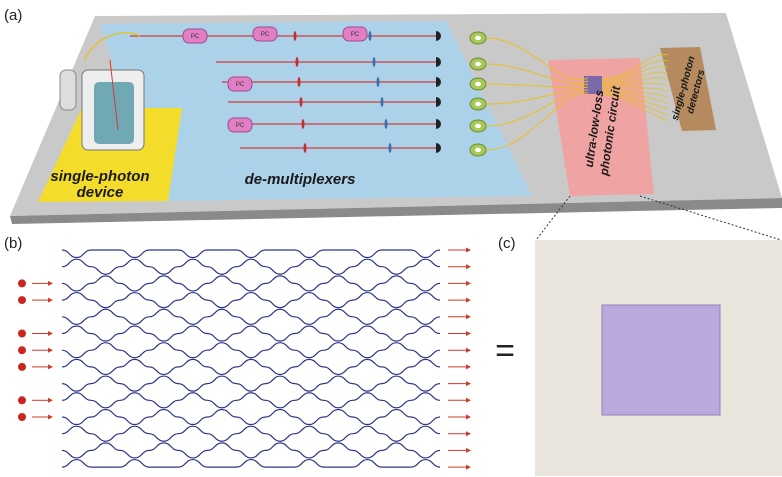  I want to click on panel-label: (b), so click(13, 243).